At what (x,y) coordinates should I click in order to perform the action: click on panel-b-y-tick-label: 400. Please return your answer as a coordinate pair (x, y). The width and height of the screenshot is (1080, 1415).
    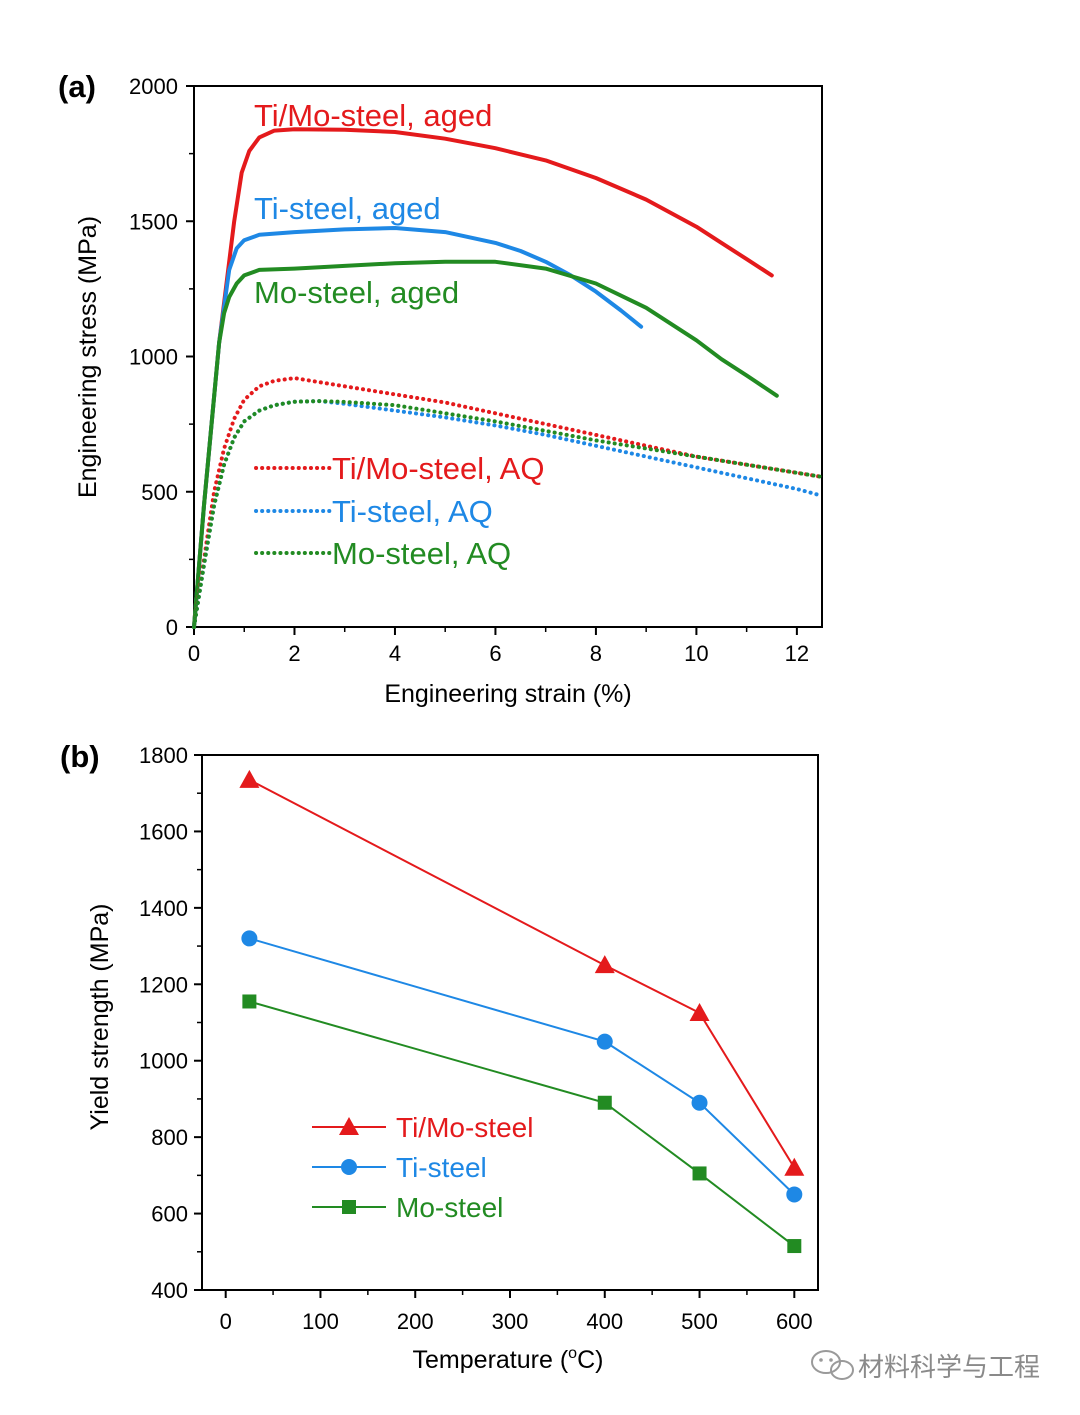
    Looking at the image, I should click on (169, 1290).